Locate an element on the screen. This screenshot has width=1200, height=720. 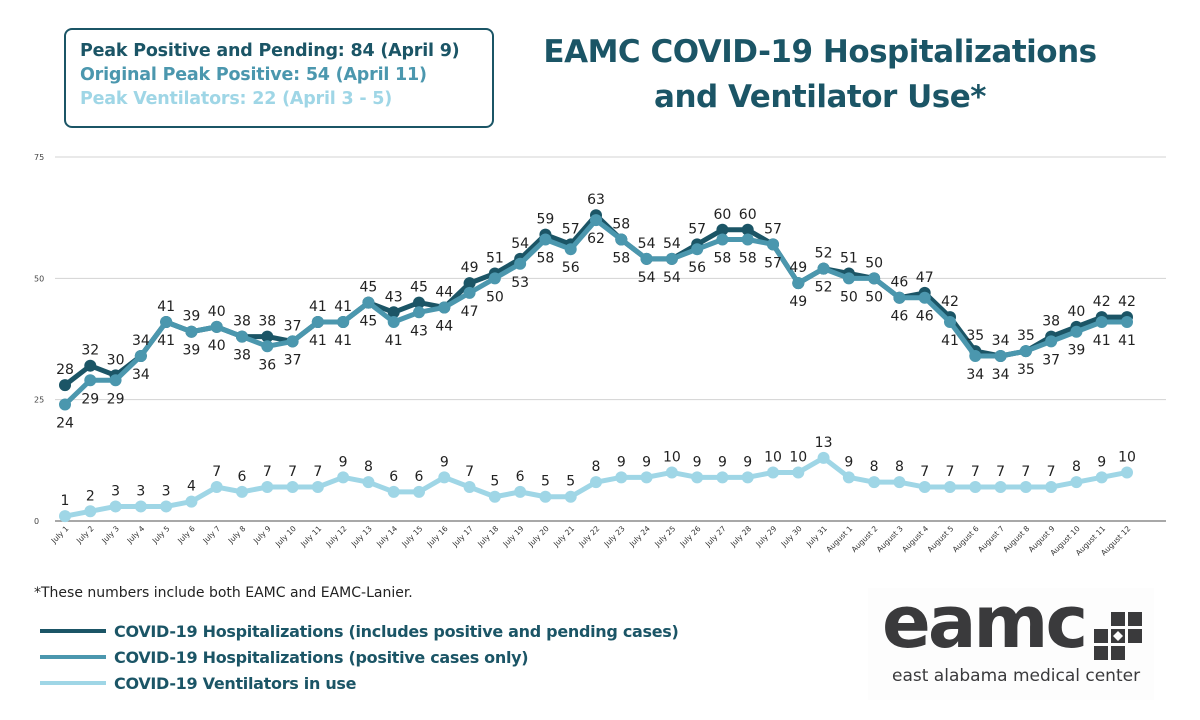
legend-swatch is located at coordinates (73, 657).